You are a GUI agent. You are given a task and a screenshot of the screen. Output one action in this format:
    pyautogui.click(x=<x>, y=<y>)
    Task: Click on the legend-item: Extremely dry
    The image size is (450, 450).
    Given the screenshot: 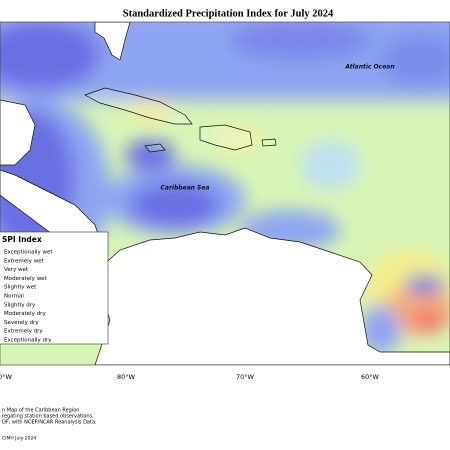 What is the action you would take?
    pyautogui.click(x=23, y=332)
    